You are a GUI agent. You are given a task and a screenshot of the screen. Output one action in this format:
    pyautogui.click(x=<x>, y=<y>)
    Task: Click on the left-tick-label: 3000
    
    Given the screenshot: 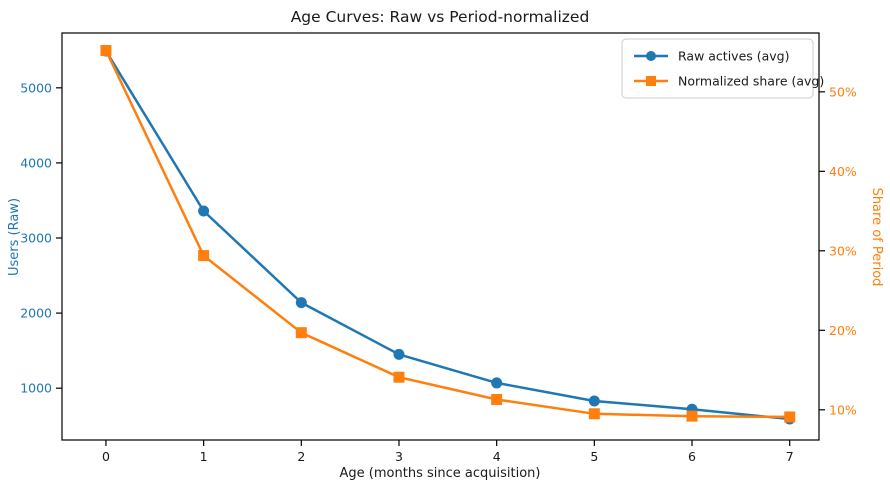 What is the action you would take?
    pyautogui.click(x=36, y=238)
    